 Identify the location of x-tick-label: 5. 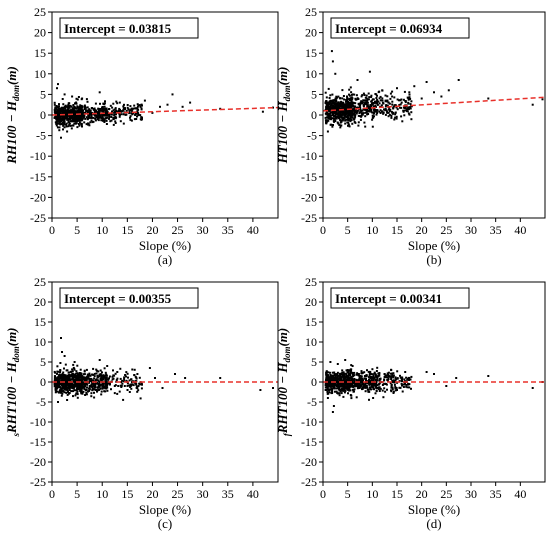
(77, 494).